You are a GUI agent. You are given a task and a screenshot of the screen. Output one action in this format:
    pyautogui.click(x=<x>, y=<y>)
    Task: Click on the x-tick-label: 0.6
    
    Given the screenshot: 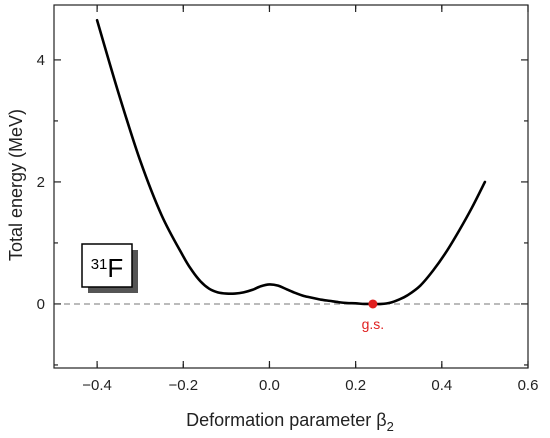 What is the action you would take?
    pyautogui.click(x=528, y=385)
    